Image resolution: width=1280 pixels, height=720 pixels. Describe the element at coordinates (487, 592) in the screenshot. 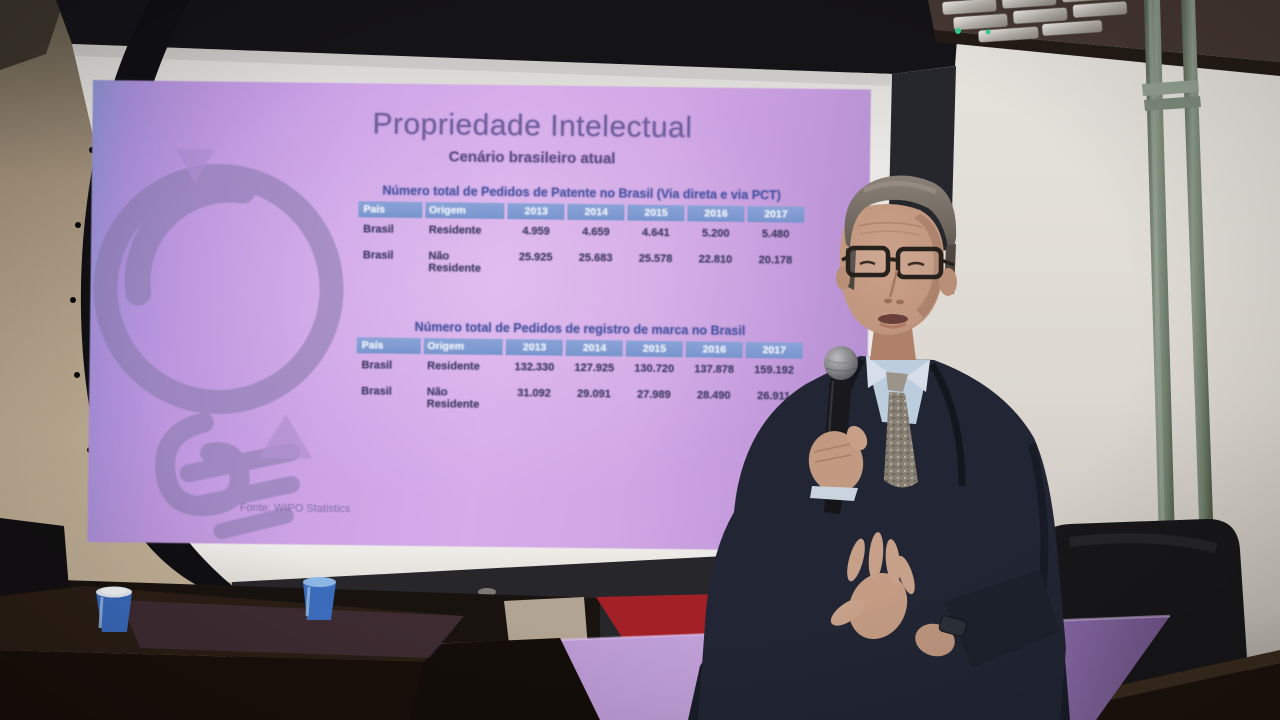

I see `screen-smudge` at that location.